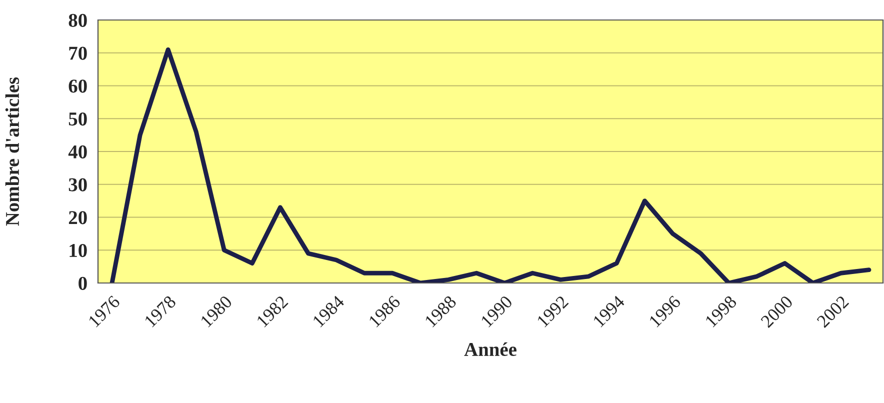 The height and width of the screenshot is (403, 884). I want to click on x-axis-title: Année, so click(490, 349).